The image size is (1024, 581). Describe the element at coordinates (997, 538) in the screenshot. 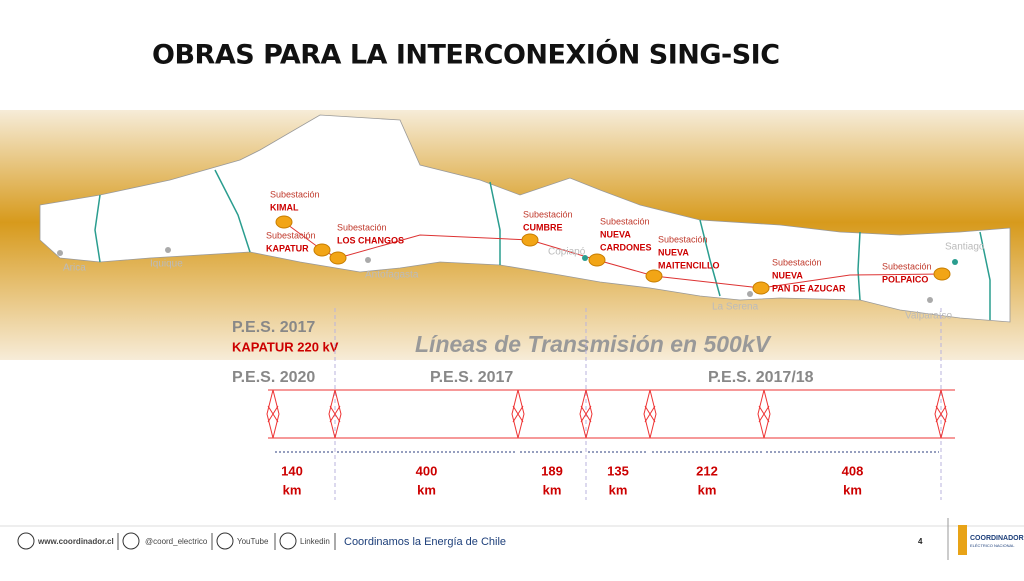

I see `logo: COORDINADOR` at that location.